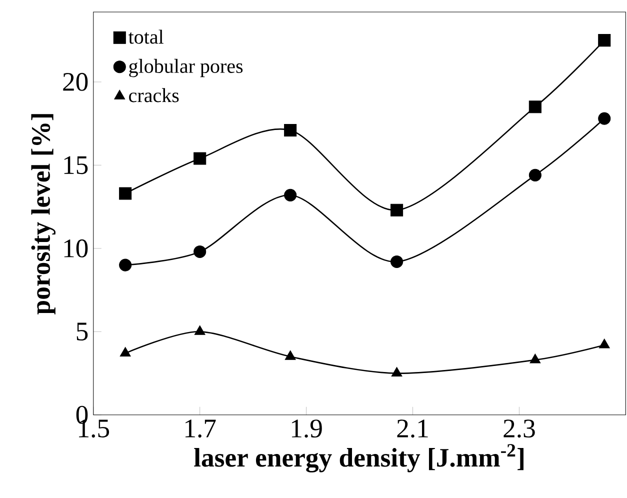  Describe the element at coordinates (359, 458) in the screenshot. I see `x-axis-title: laser energy density [J.mm$^{-2}$]` at that location.